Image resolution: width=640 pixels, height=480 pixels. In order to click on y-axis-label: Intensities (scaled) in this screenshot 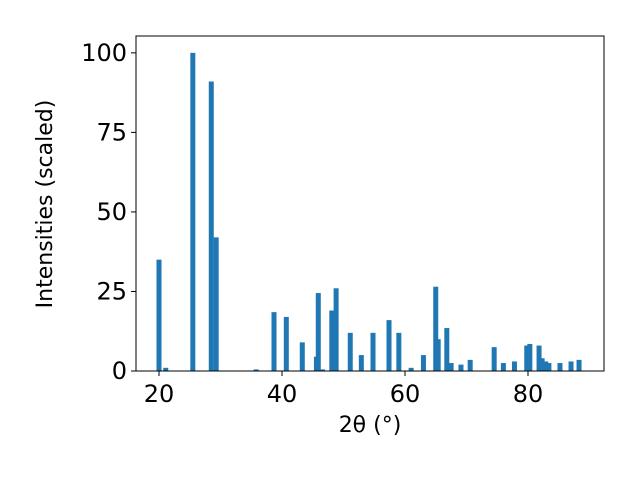, I will do `click(45, 204)`.